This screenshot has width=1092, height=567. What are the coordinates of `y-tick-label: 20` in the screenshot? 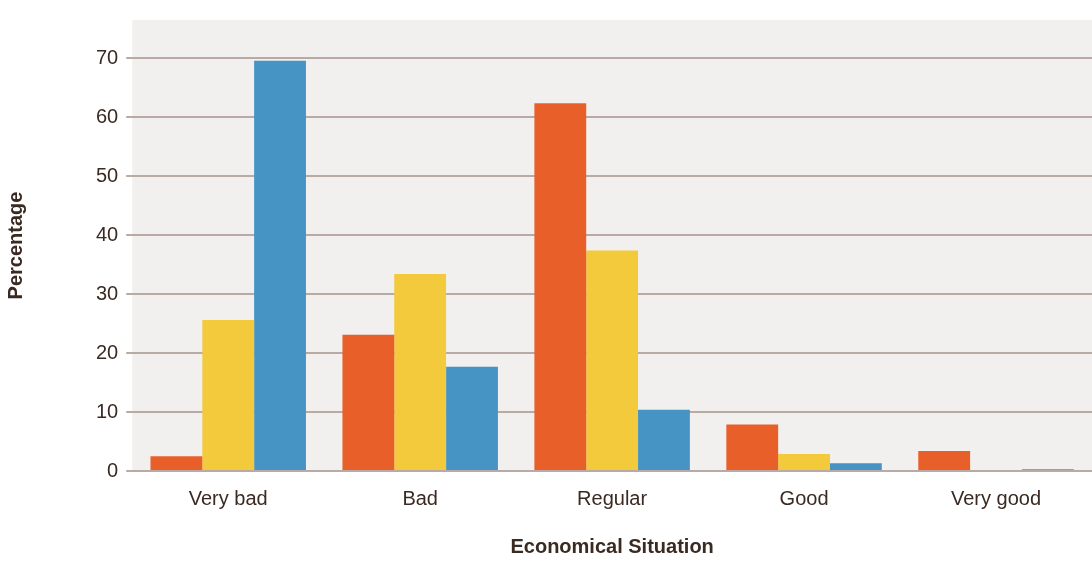 It's located at (107, 351).